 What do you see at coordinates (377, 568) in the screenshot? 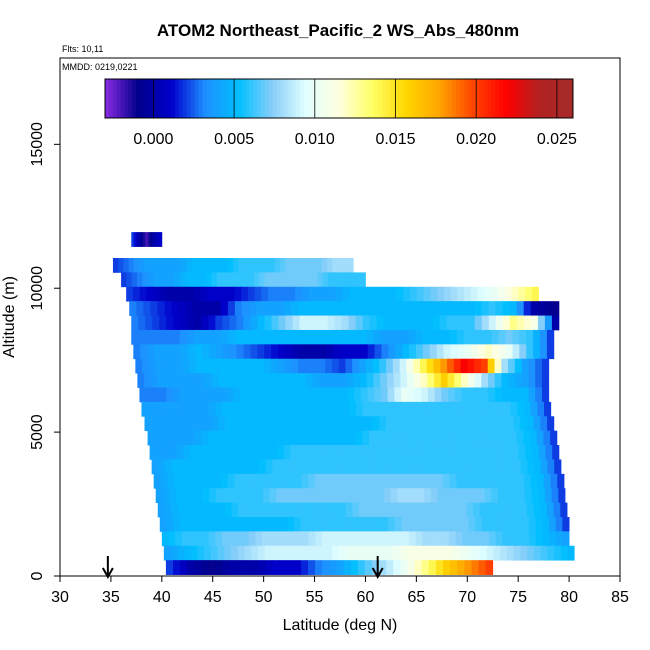
I see `flight-arrow` at bounding box center [377, 568].